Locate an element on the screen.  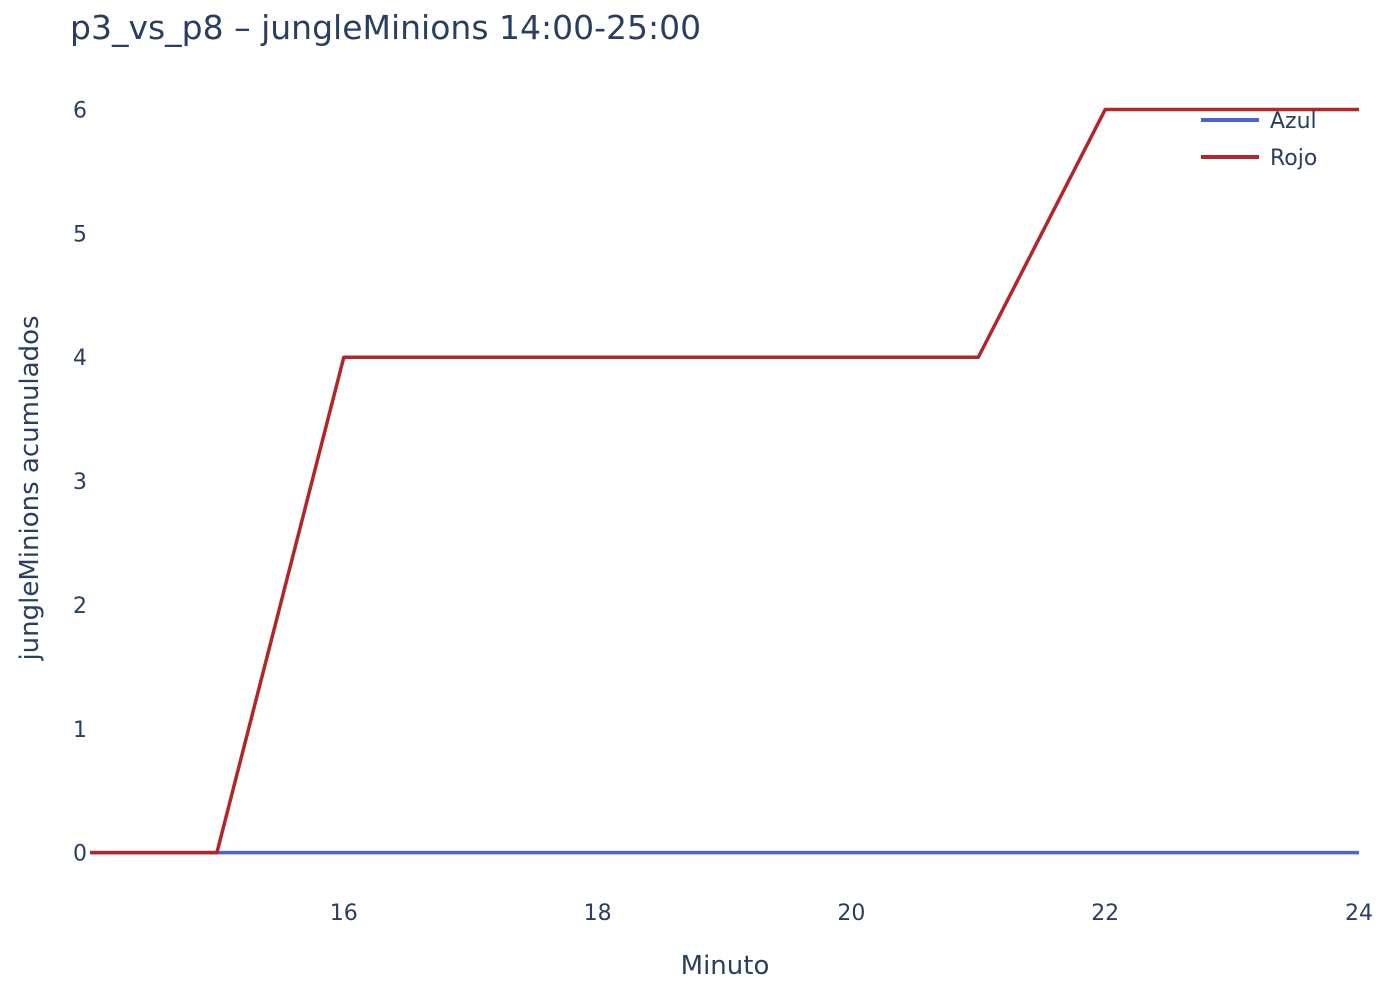
x-tick-label: 16 is located at coordinates (344, 913).